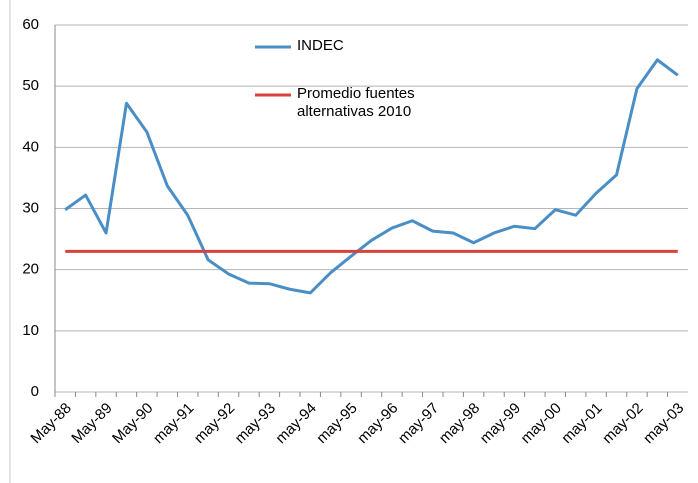  Describe the element at coordinates (91, 423) in the screenshot. I see `x-tick-label: May-89` at that location.